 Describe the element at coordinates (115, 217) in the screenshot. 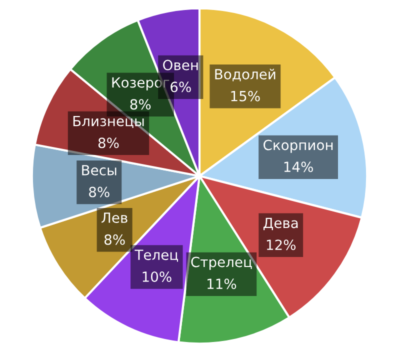

I see `slice-label: Лев` at that location.